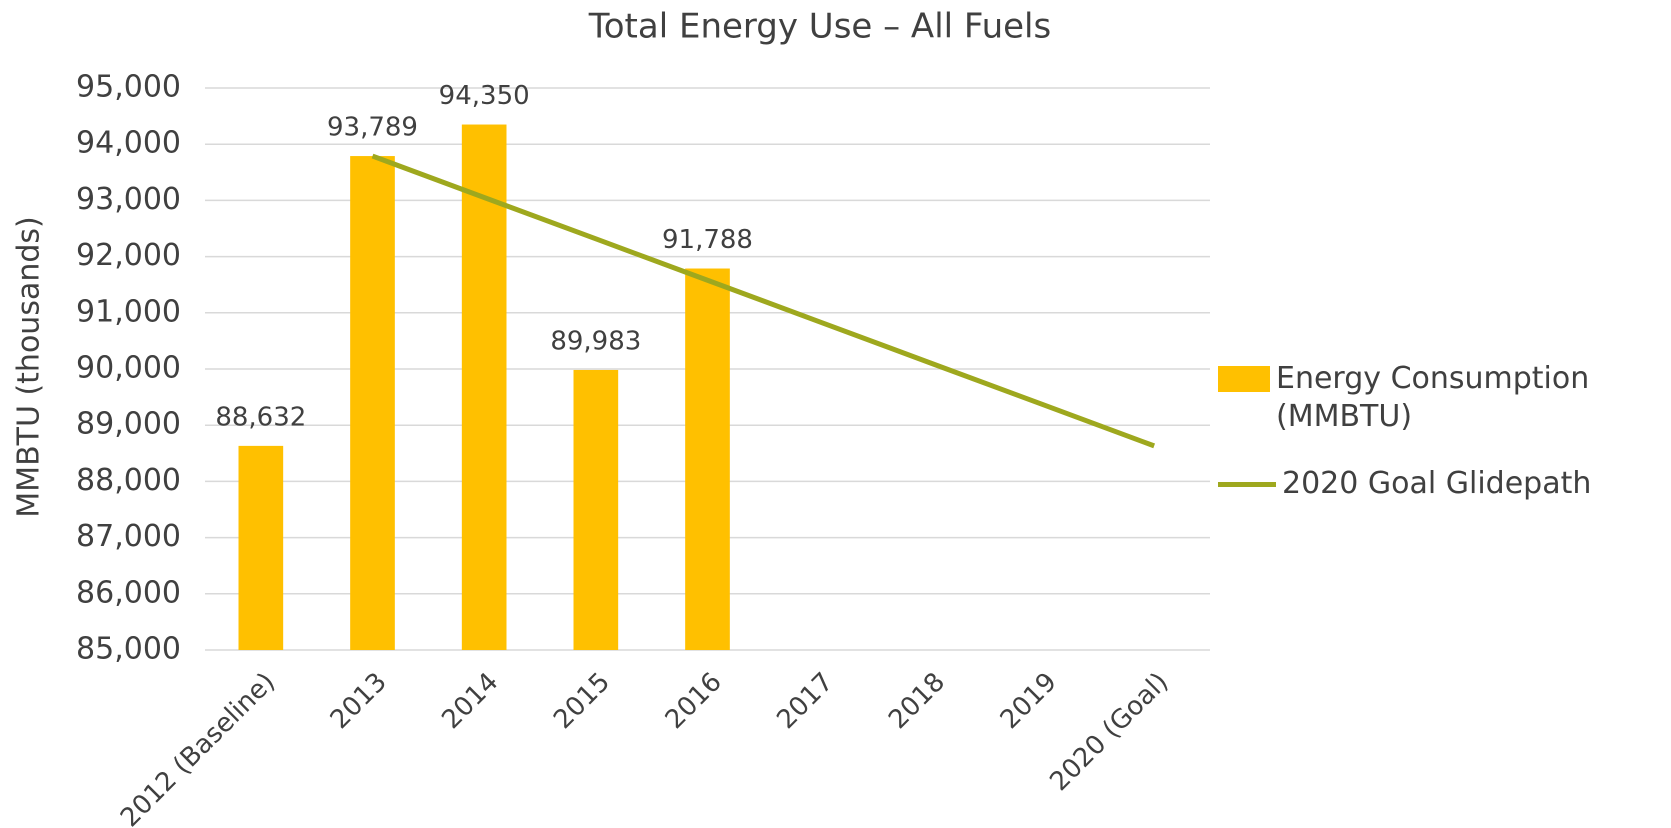 Image resolution: width=1671 pixels, height=828 pixels. I want to click on y-tick-label: 86,000, so click(128, 592).